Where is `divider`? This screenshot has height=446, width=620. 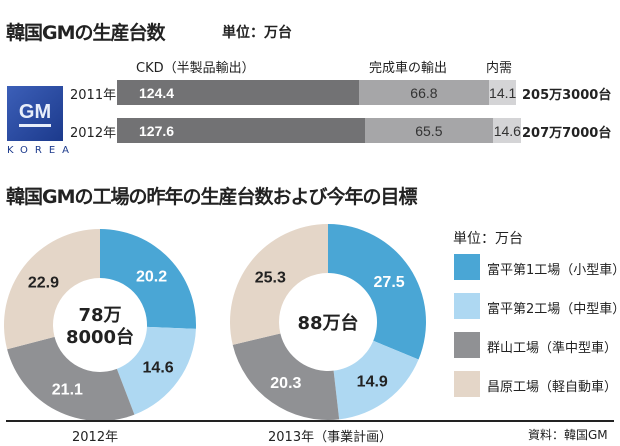
divider is located at coordinates (310, 421).